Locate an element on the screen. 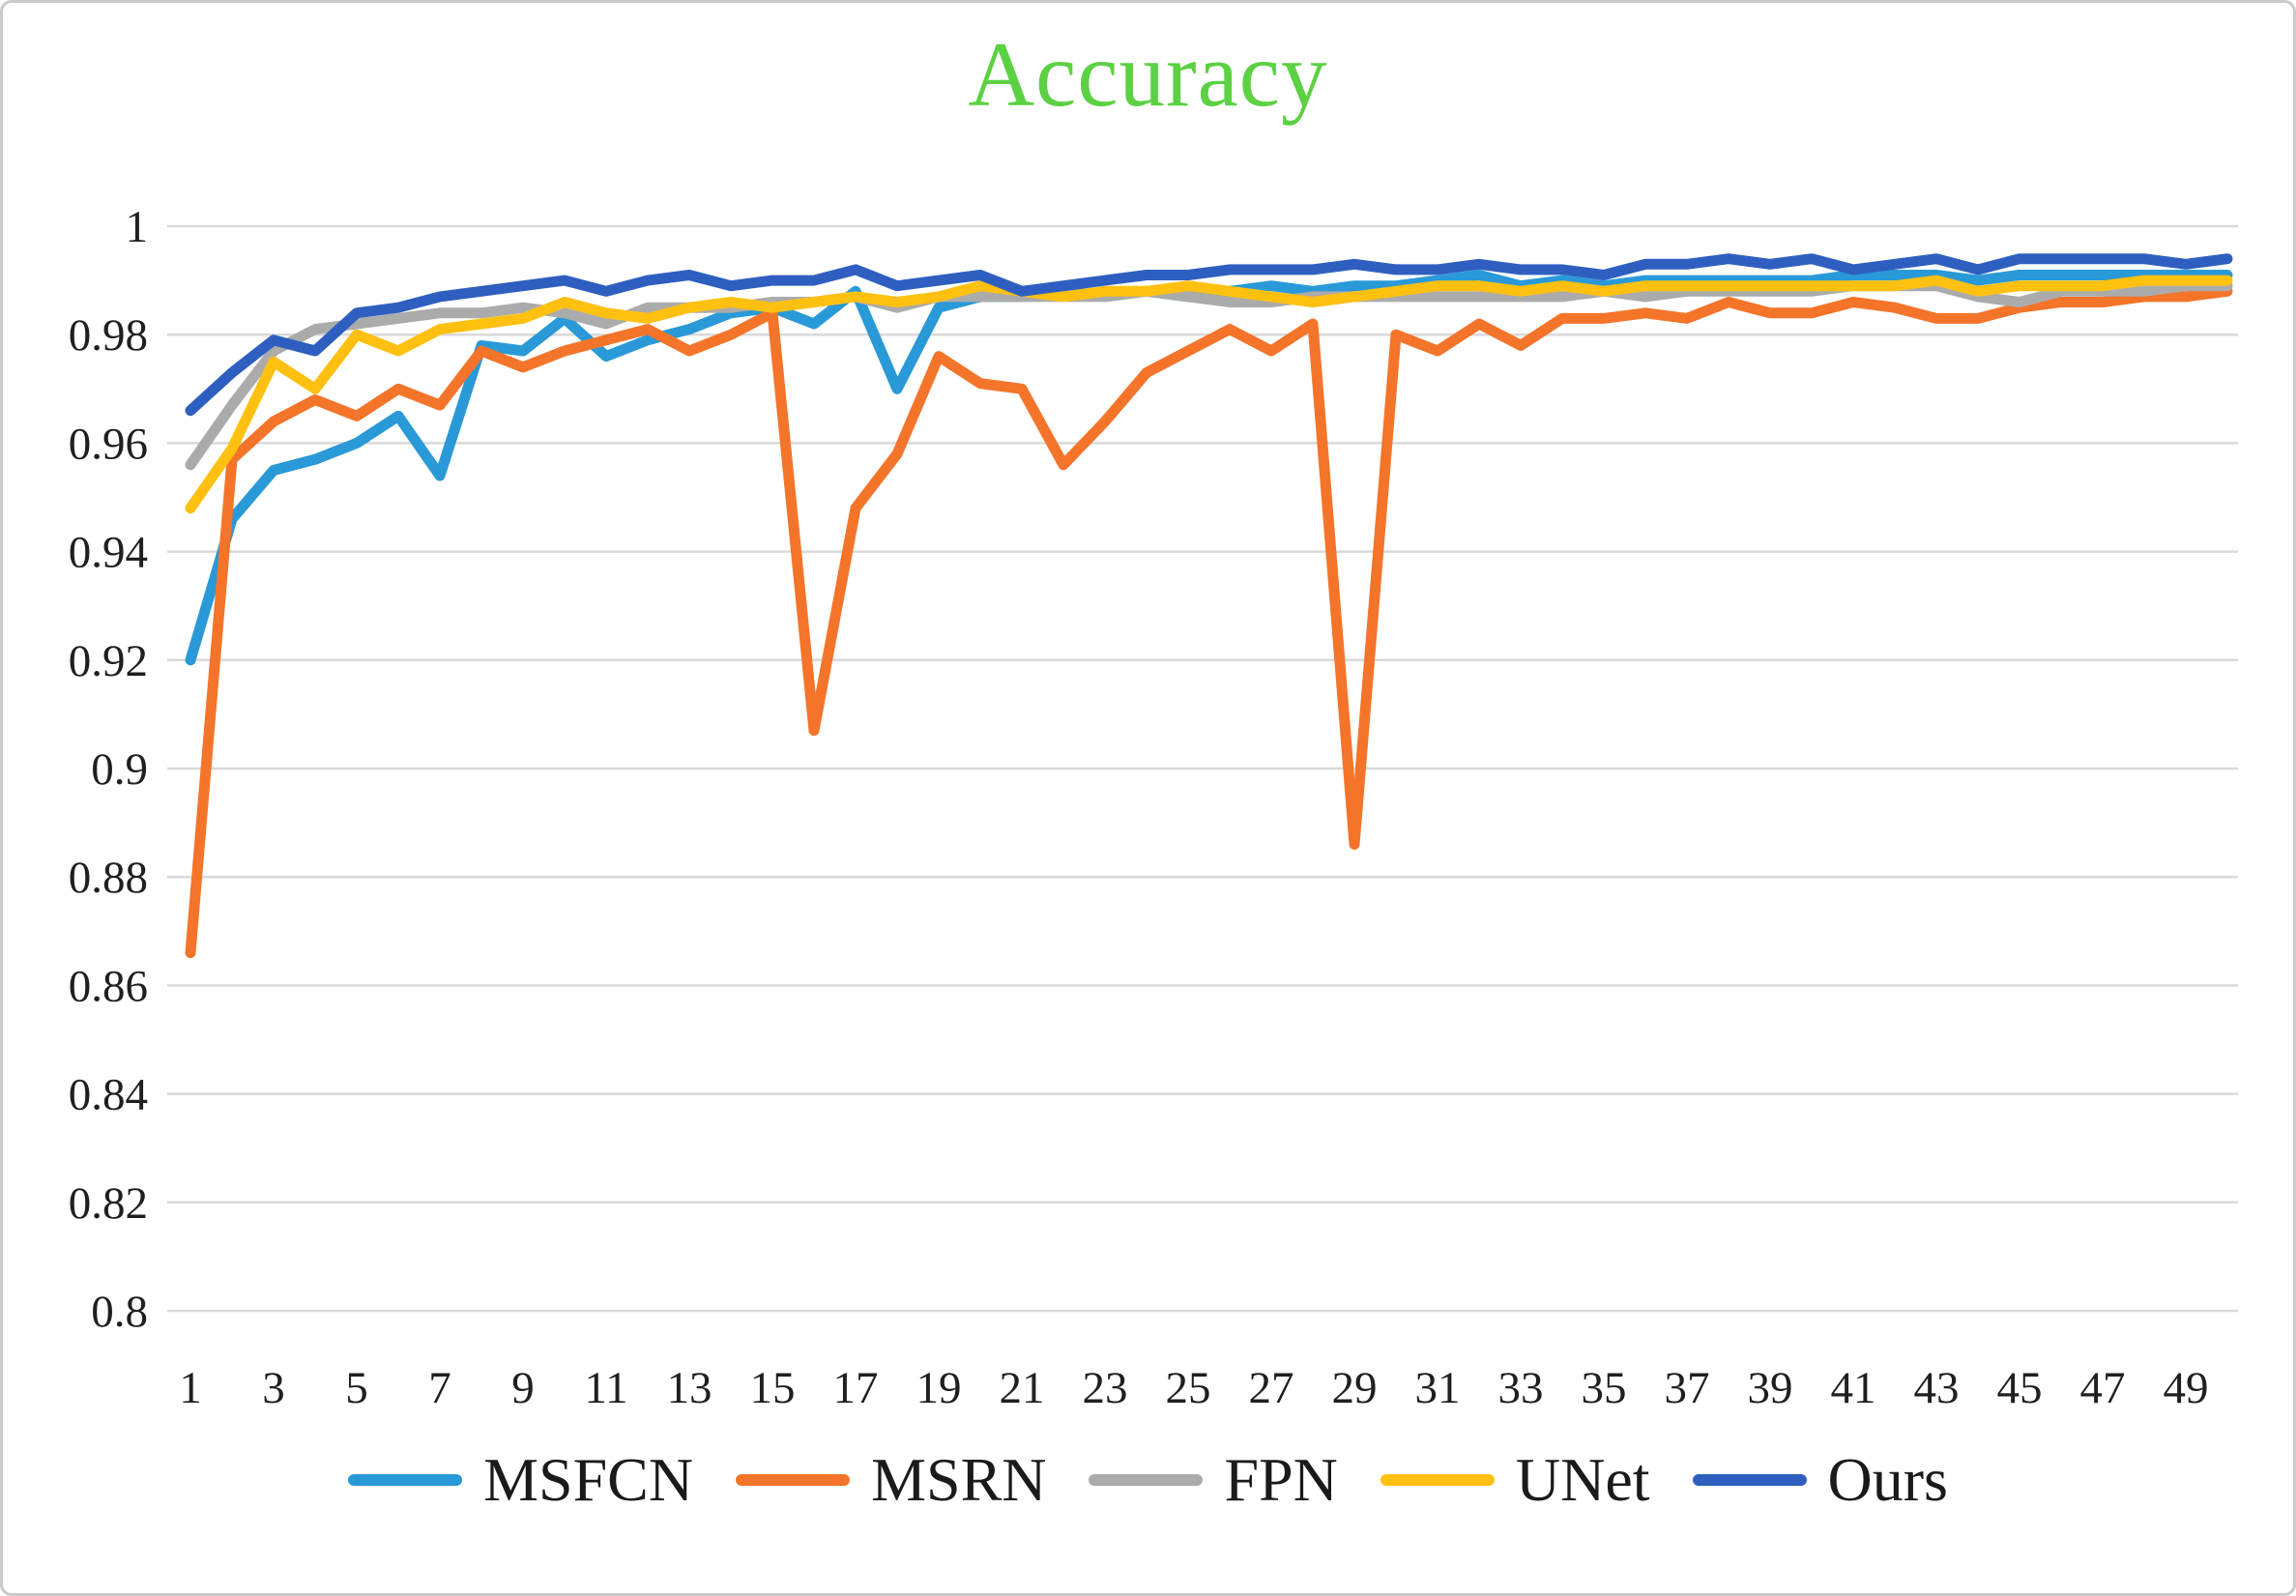 The width and height of the screenshot is (2296, 1596). legend-swatch-msfcn is located at coordinates (405, 1480).